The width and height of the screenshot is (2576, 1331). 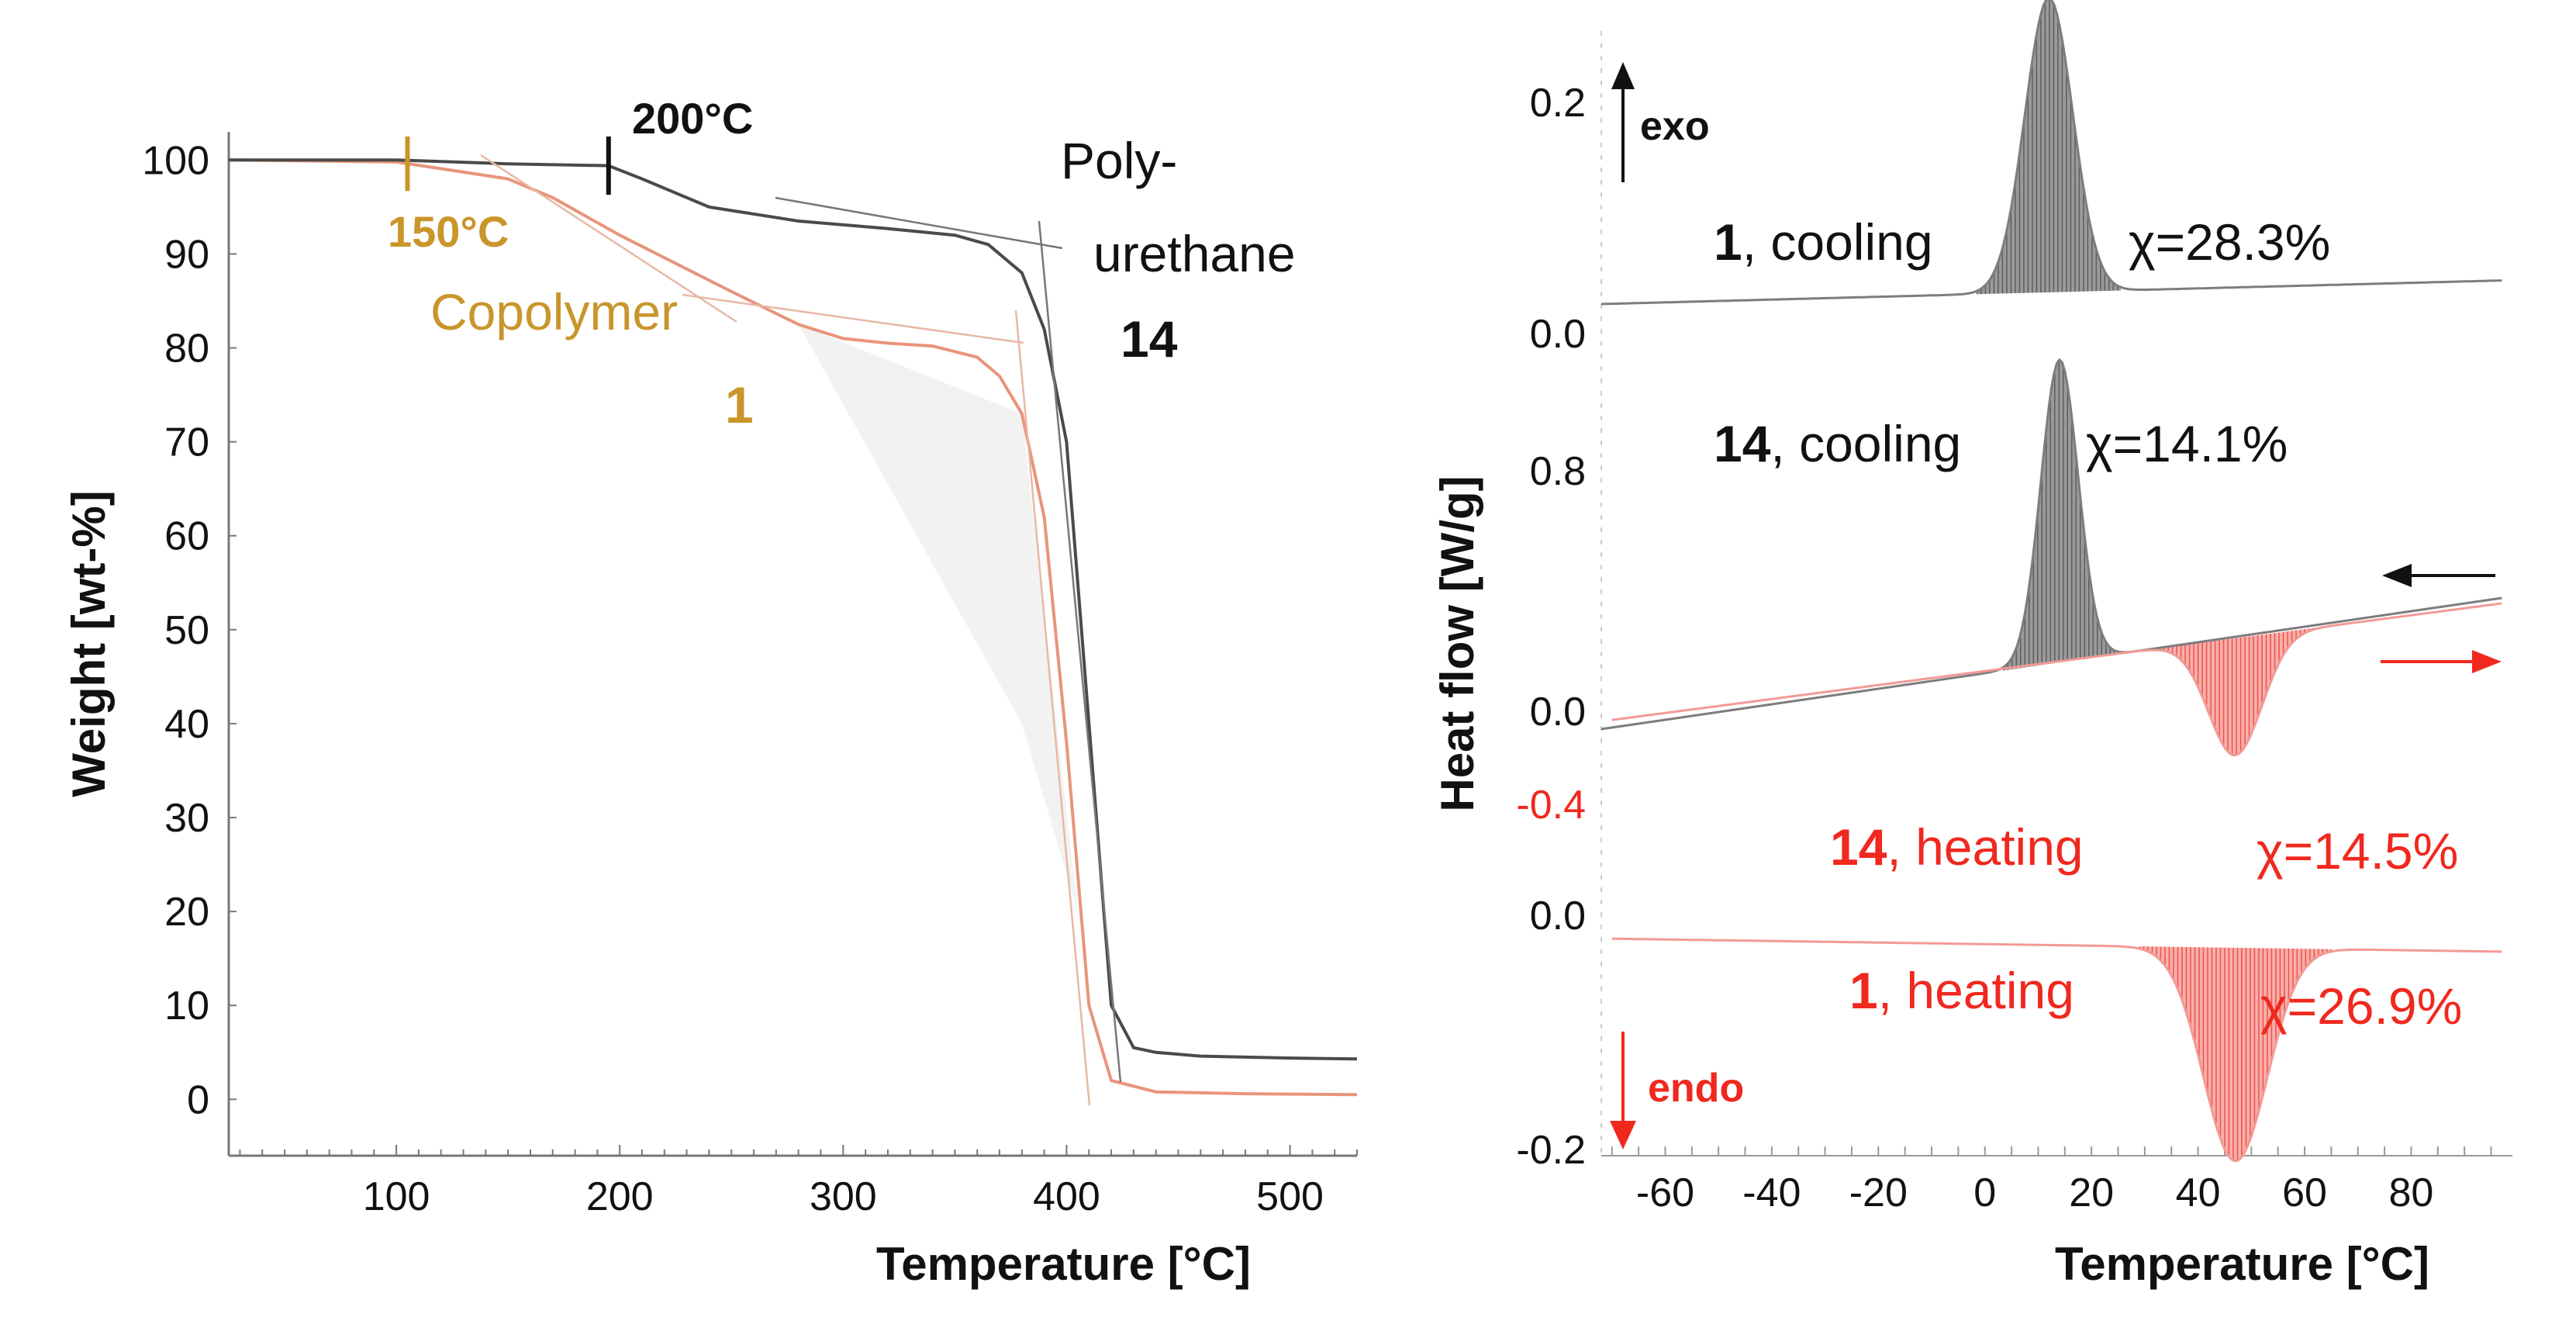 What do you see at coordinates (186, 442) in the screenshot?
I see `tga-y-tick-label: 70` at bounding box center [186, 442].